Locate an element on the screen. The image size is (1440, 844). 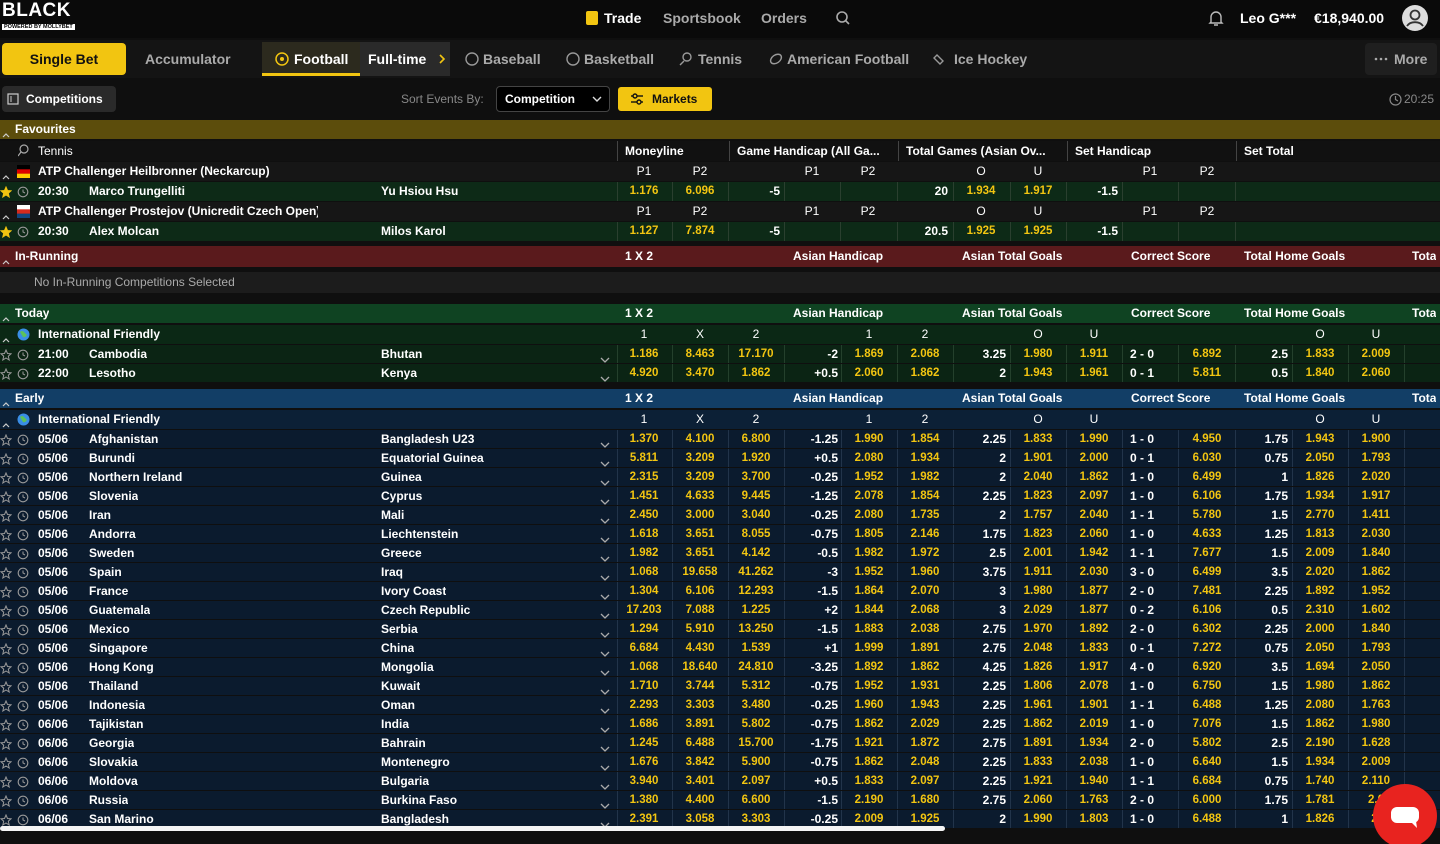
odds: 1.934 is located at coordinates (925, 458).